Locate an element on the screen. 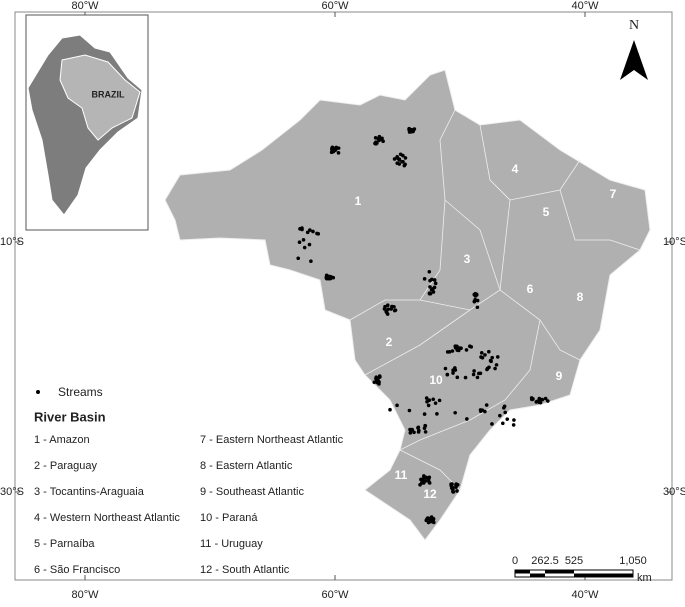  legend-title: River Basin is located at coordinates (70, 416).